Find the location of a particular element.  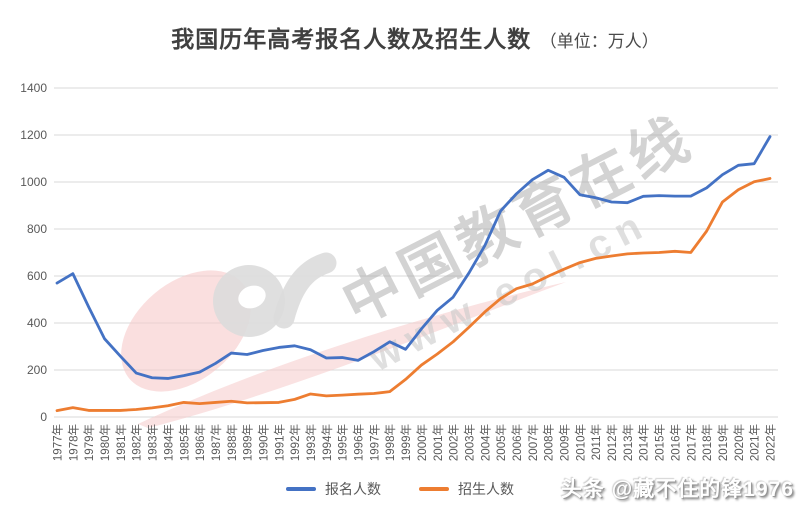

x-axis-tick-label: 2019年 is located at coordinates (723, 442).